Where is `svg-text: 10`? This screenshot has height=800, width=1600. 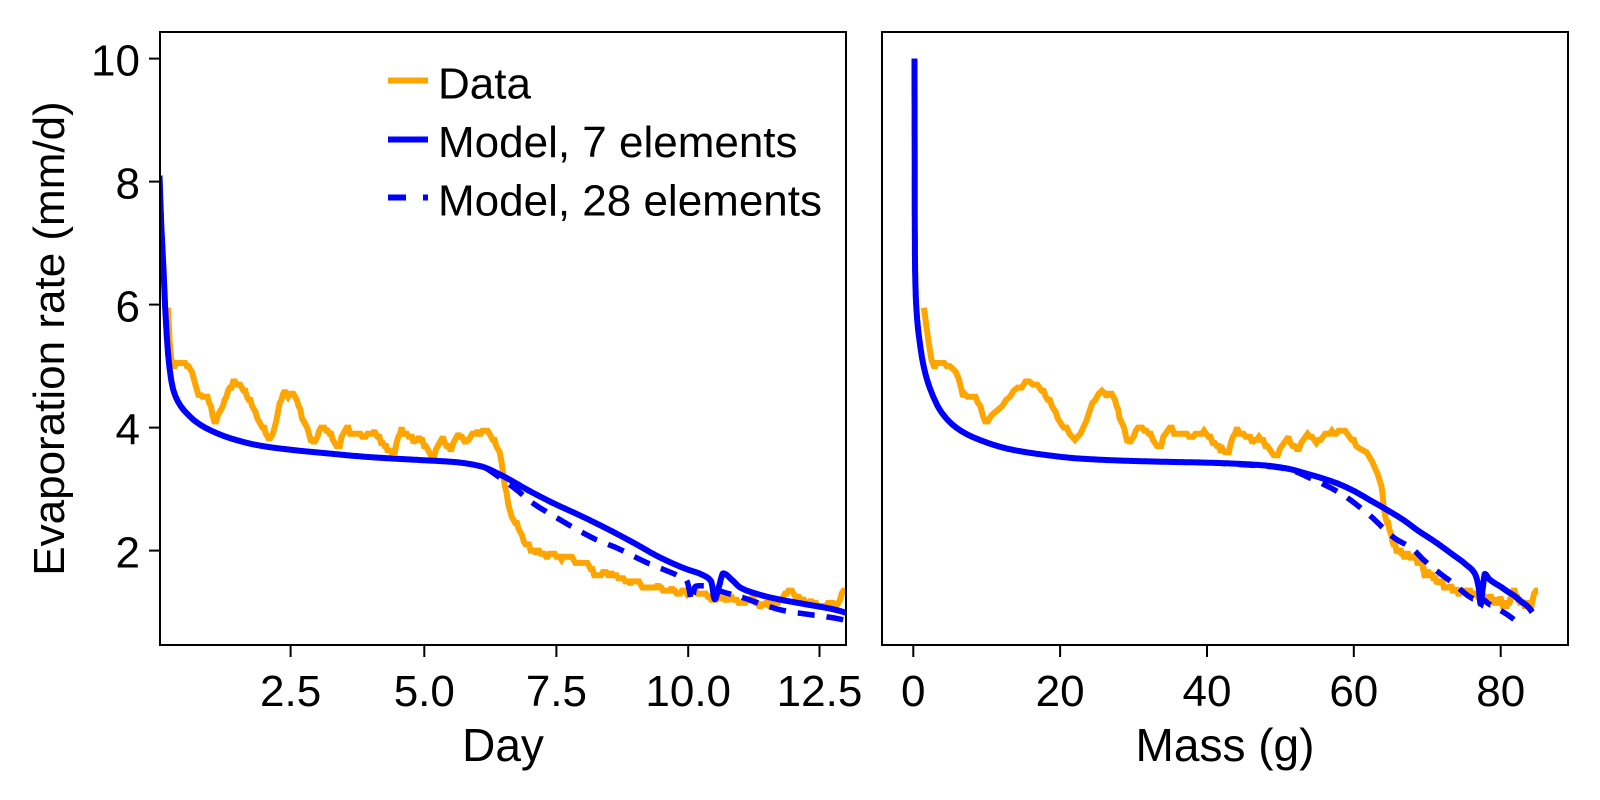
svg-text: 10 is located at coordinates (115, 61).